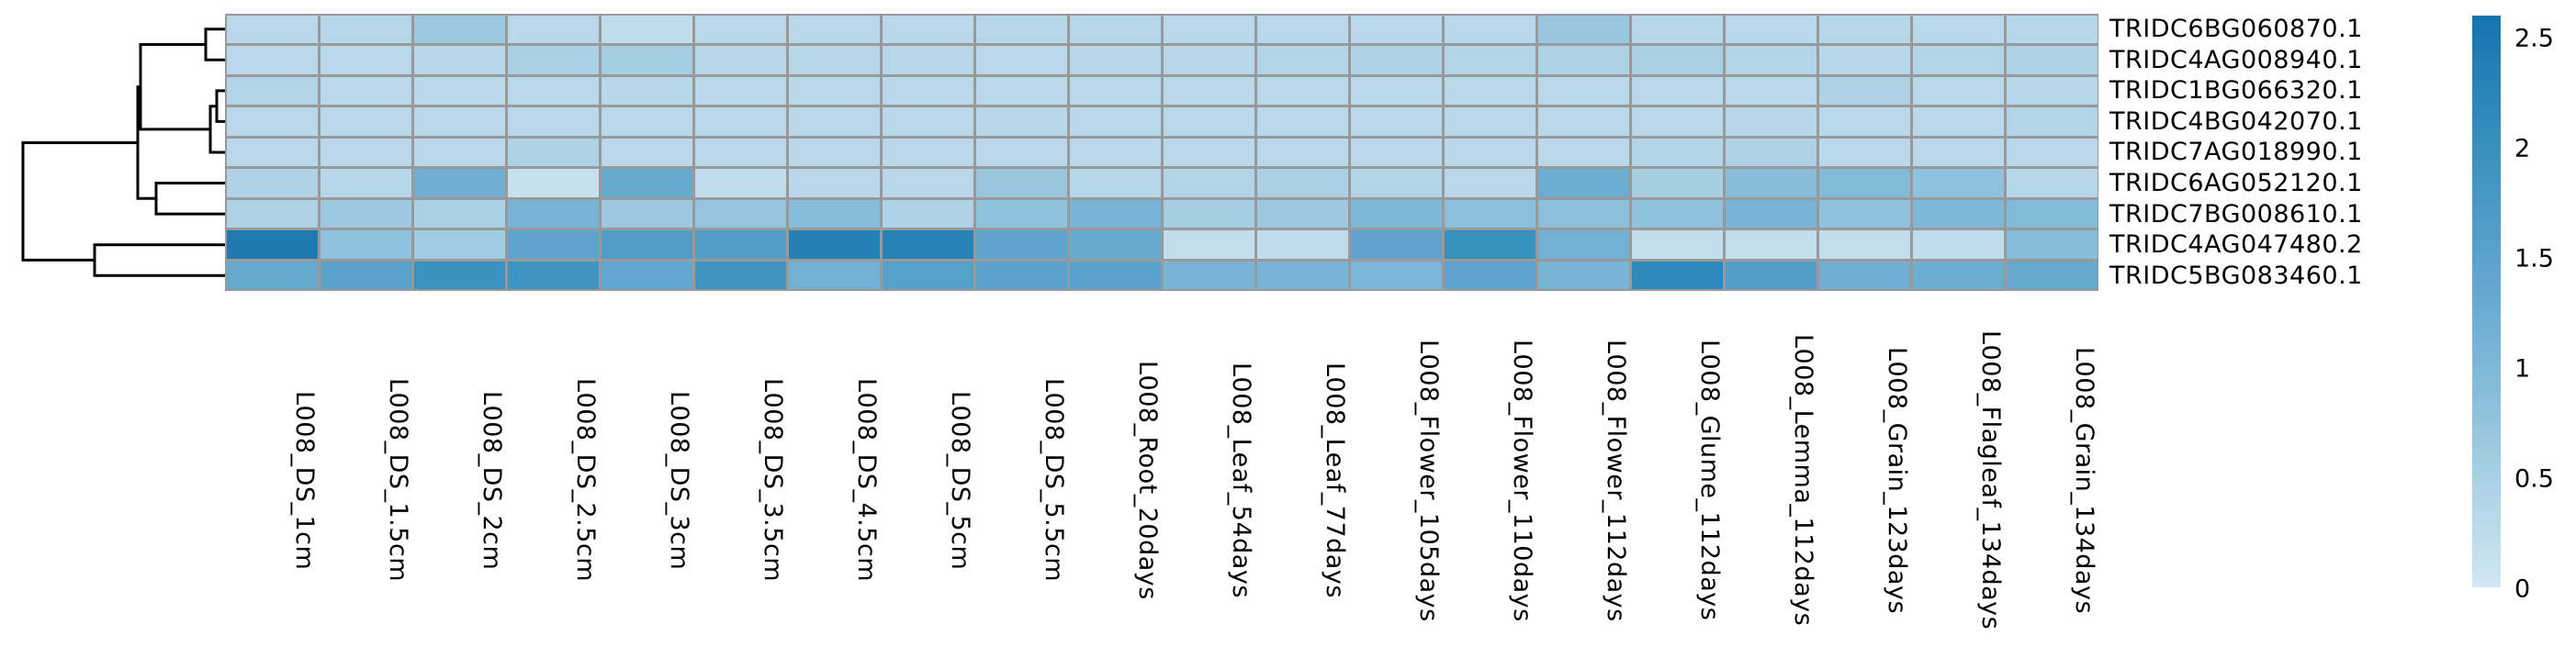 This screenshot has width=2576, height=658. Describe the element at coordinates (2534, 38) in the screenshot. I see `colorbar-tick-label: 2.5` at that location.